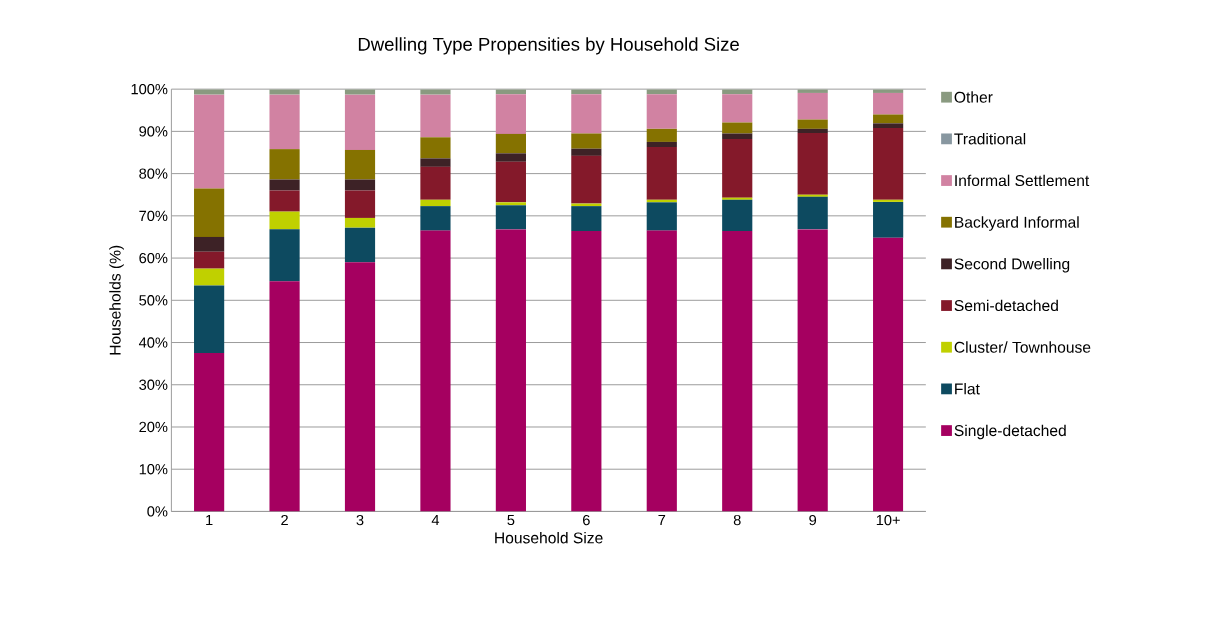  Describe the element at coordinates (153, 131) in the screenshot. I see `y-tick-label: 90%` at that location.